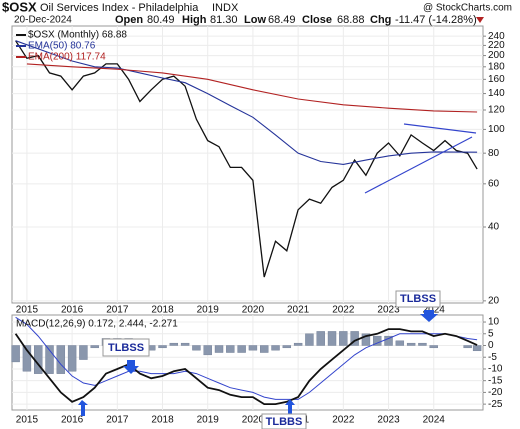  Describe the element at coordinates (495, 380) in the screenshot. I see `y-tick-label: -15` at that location.